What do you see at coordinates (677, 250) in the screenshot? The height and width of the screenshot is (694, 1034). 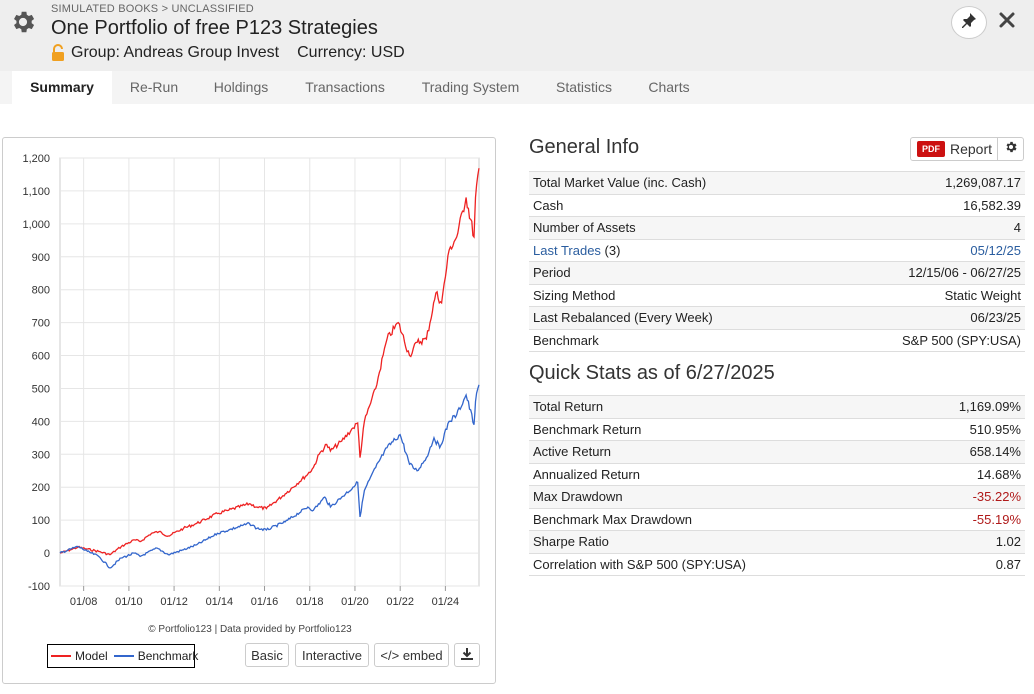 I see `row-label: Last Trades (3)` at bounding box center [677, 250].